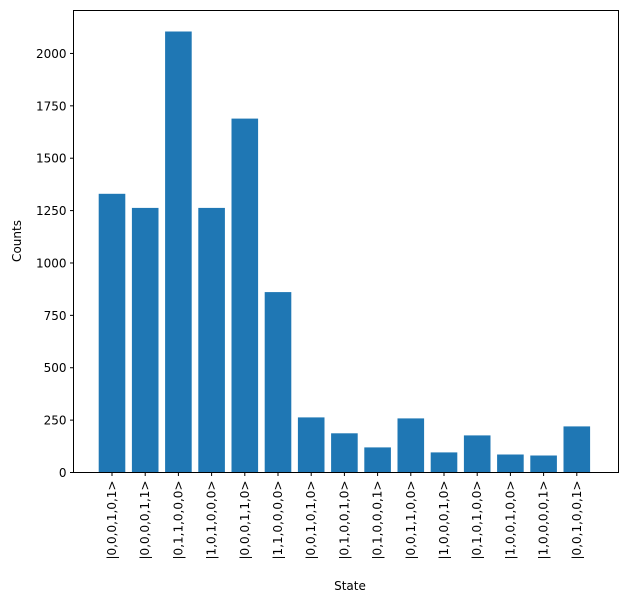 The height and width of the screenshot is (602, 626). Describe the element at coordinates (112, 520) in the screenshot. I see `x-tick-label: |0,0,0,1,0,1>` at that location.